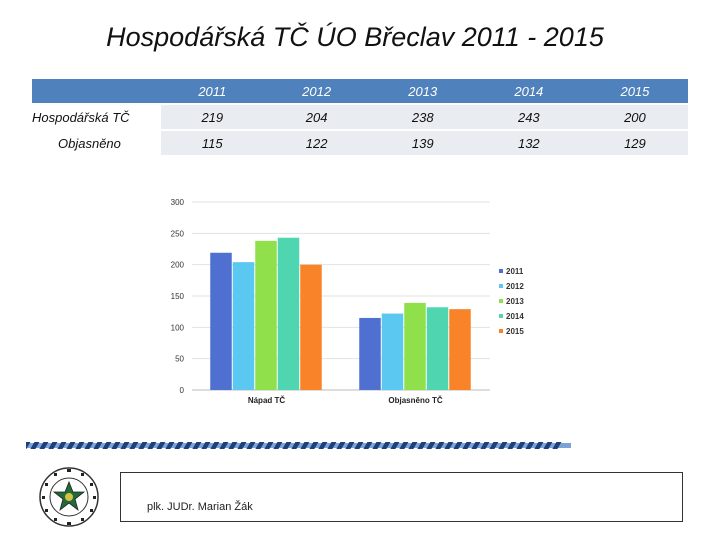 This screenshot has height=540, width=720. What do you see at coordinates (515, 286) in the screenshot?
I see `legend-label: 2012` at bounding box center [515, 286].